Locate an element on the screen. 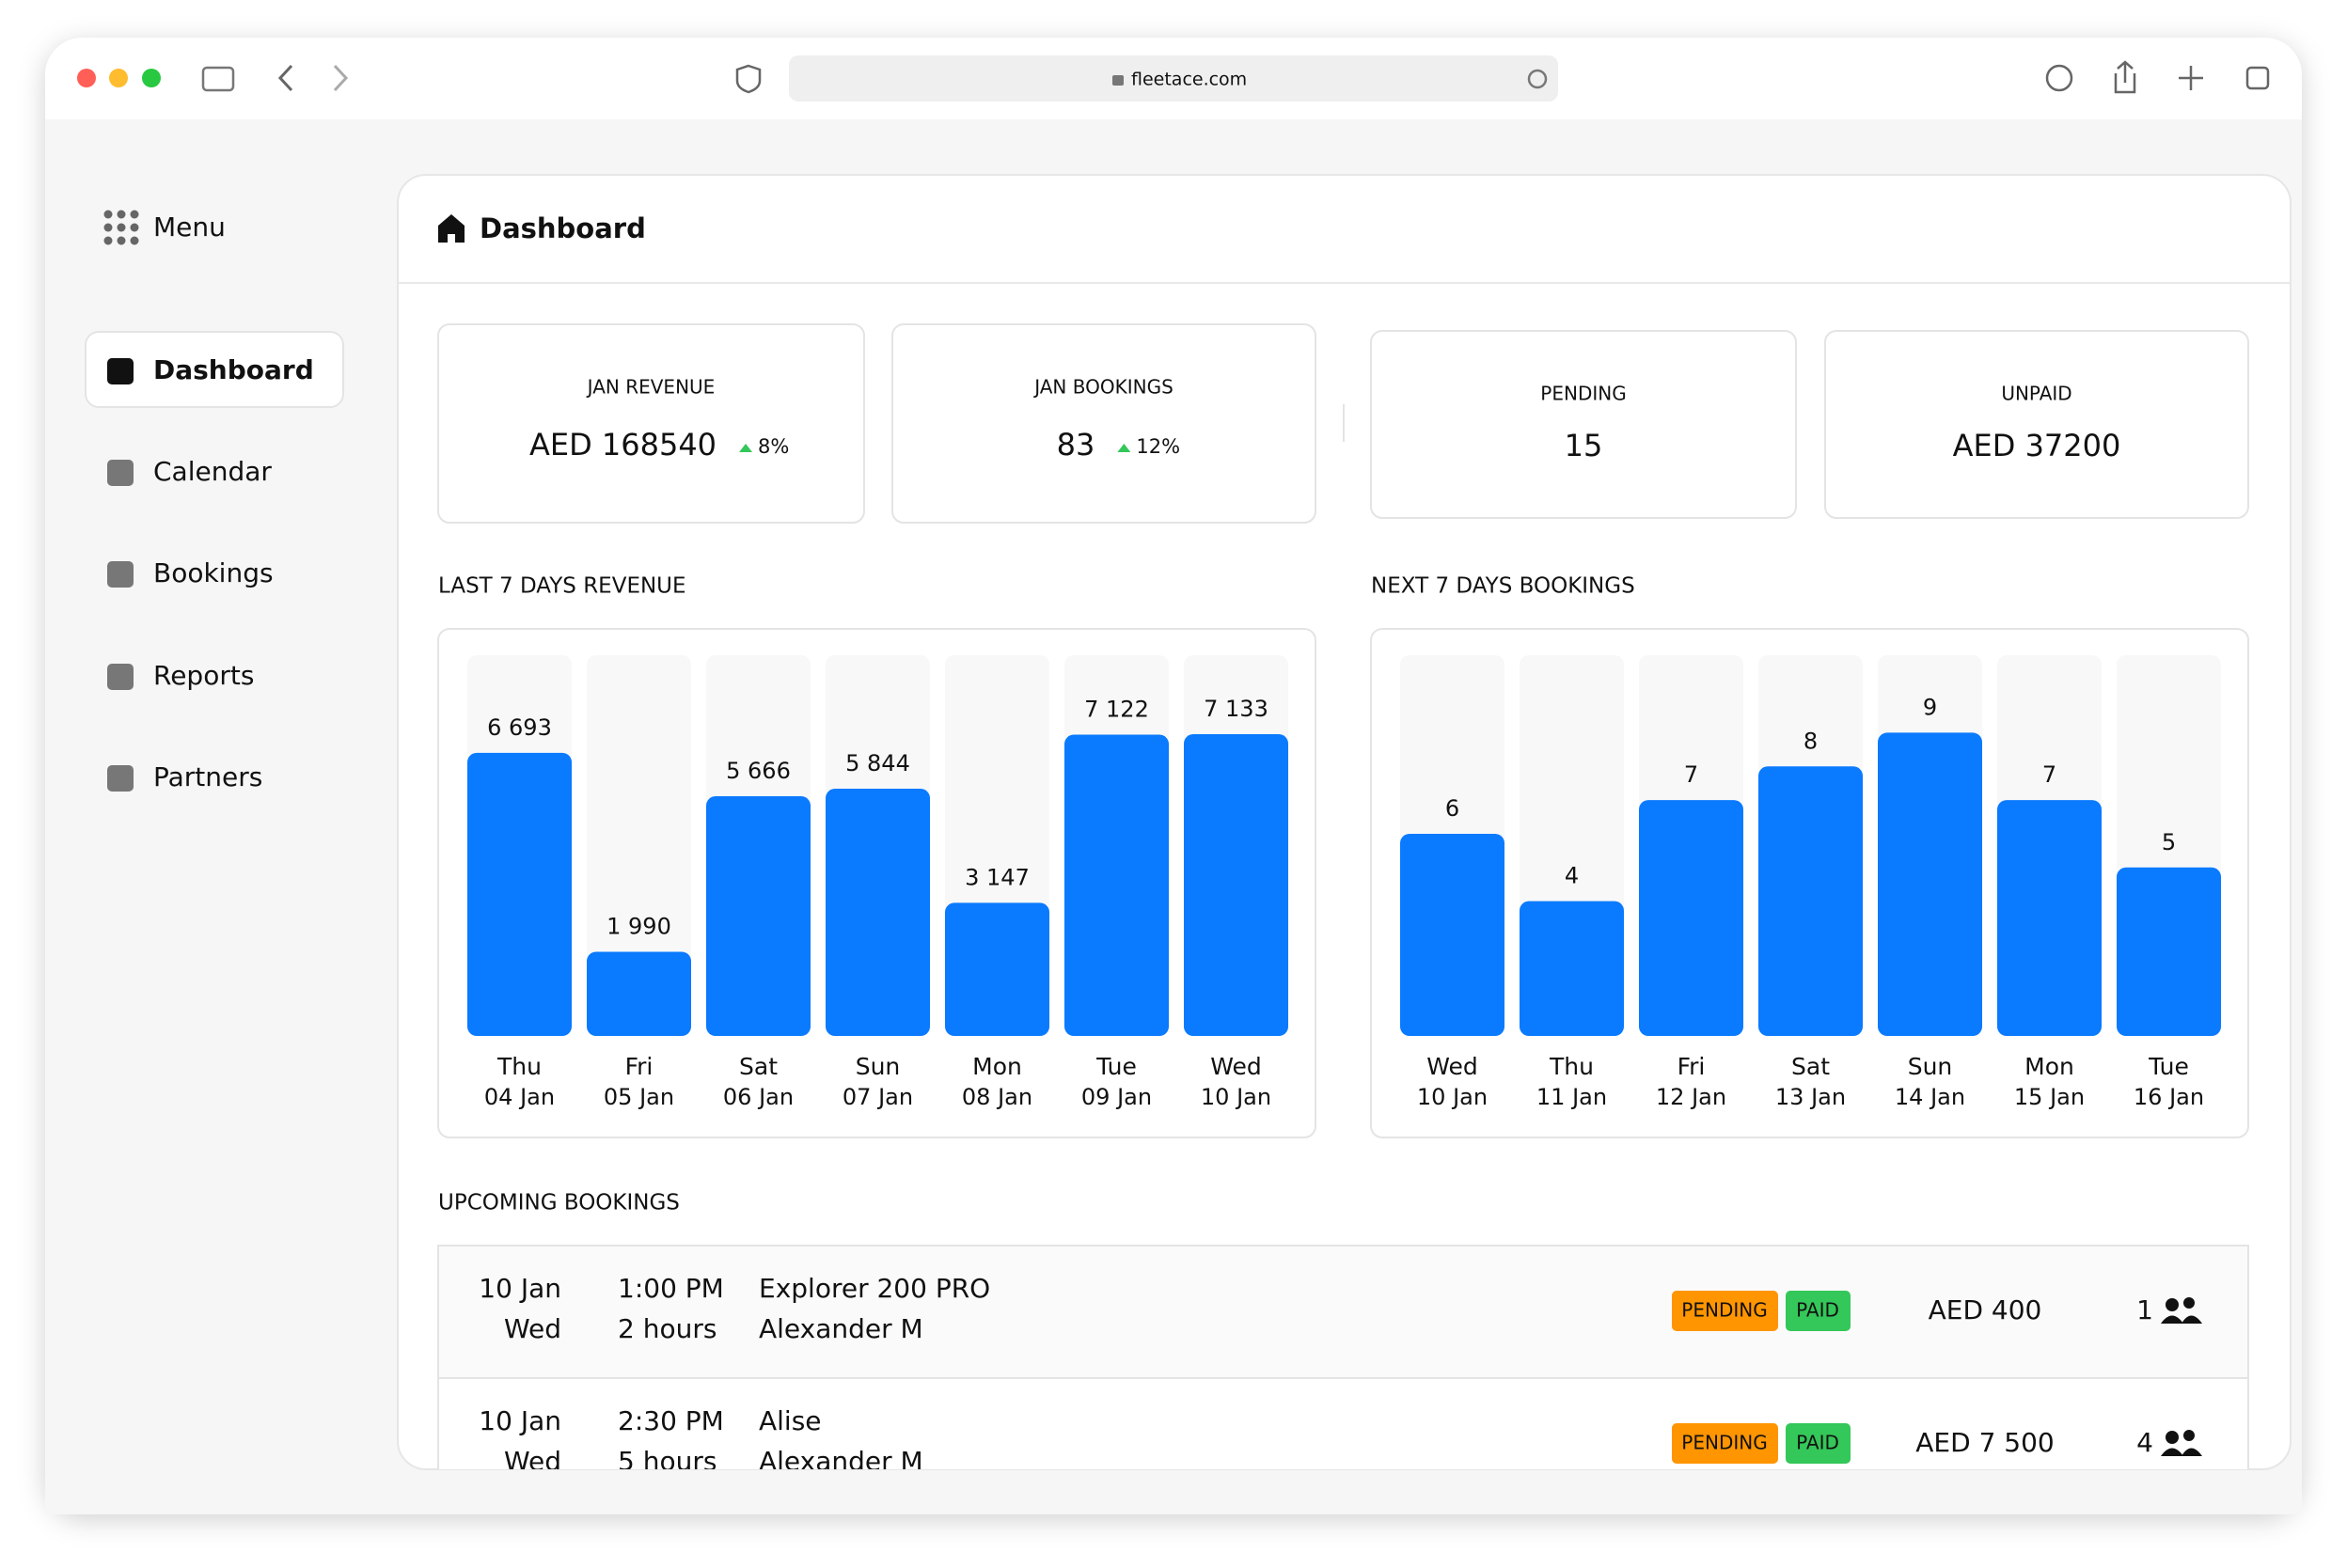 Image resolution: width=2347 pixels, height=1568 pixels. chart-title: LAST 7 DAYS REVENUE is located at coordinates (562, 586).